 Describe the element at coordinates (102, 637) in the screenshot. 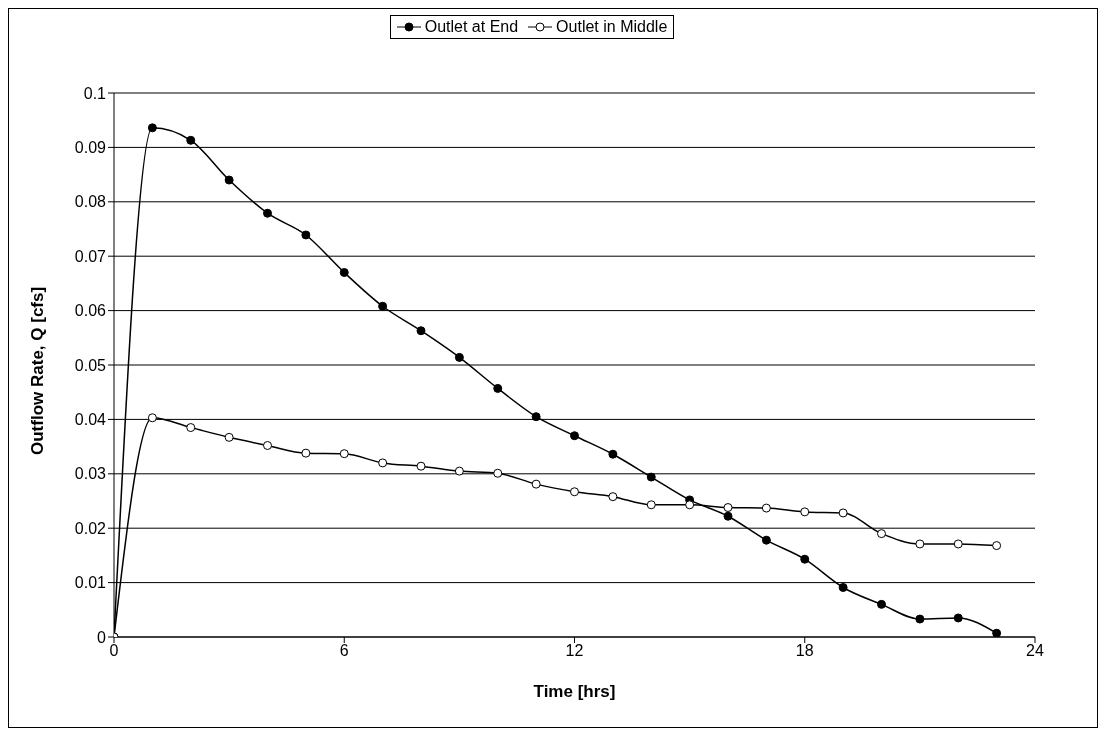

I see `y-tick-label: 0` at that location.